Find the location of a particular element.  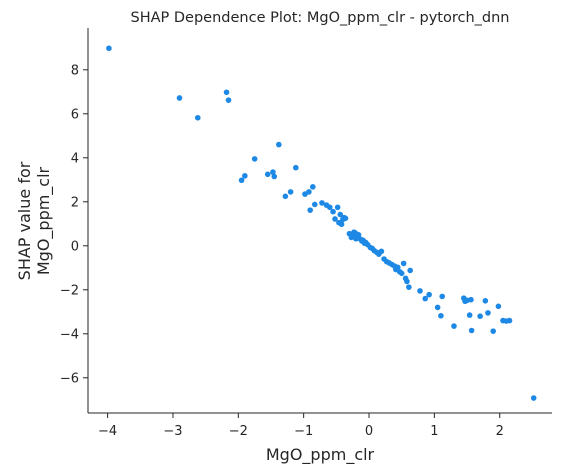

y-axis-label-line-1: SHAP value for is located at coordinates (24, 220).